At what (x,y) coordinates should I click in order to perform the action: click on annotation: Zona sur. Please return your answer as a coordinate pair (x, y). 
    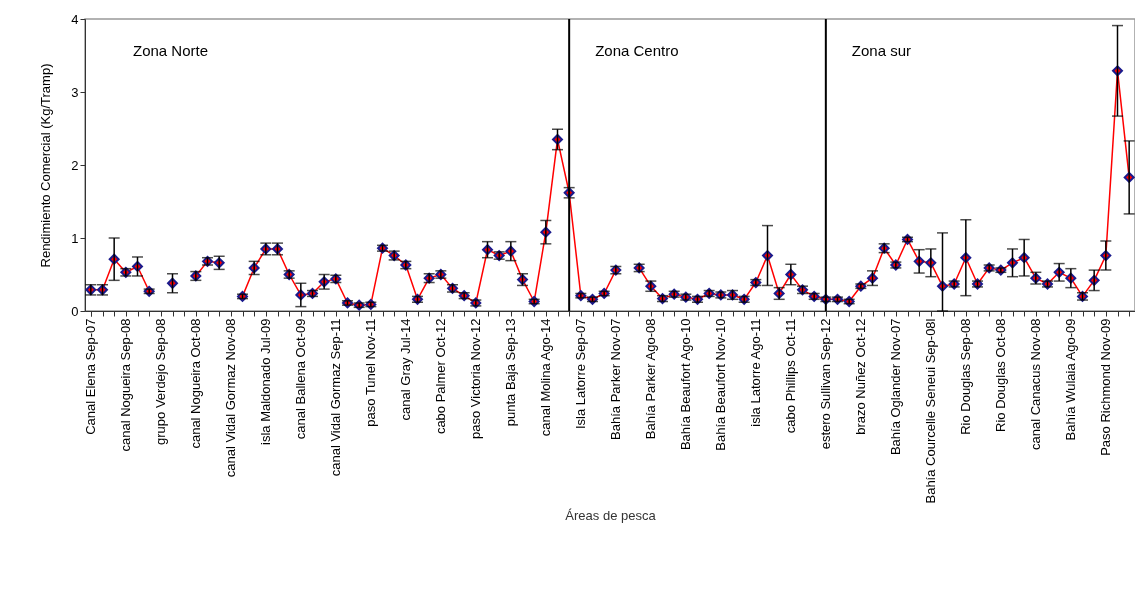
    Looking at the image, I should click on (881, 50).